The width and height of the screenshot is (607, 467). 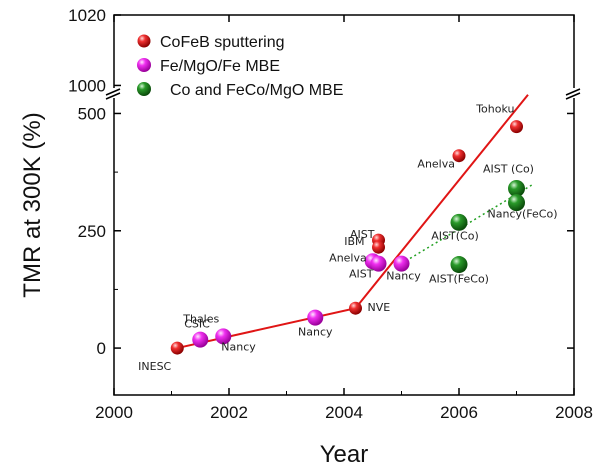 I want to click on y-tick-label: 500, so click(x=92, y=113).